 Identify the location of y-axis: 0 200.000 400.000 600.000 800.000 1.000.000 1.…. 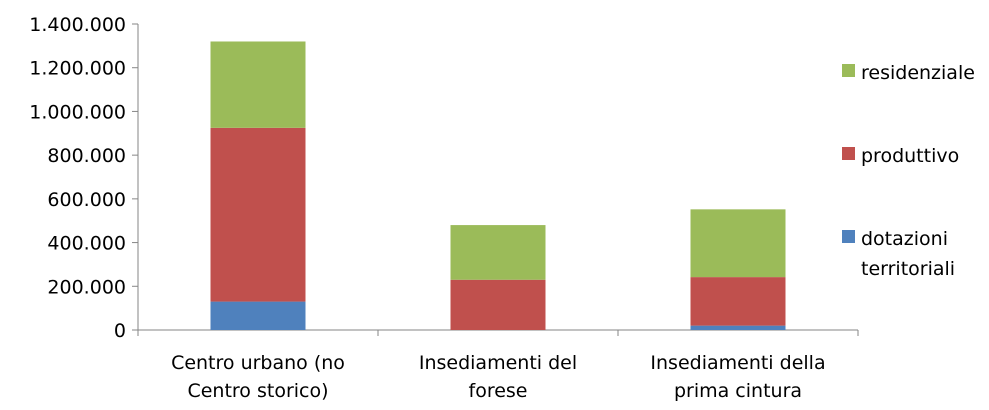
(84, 178).